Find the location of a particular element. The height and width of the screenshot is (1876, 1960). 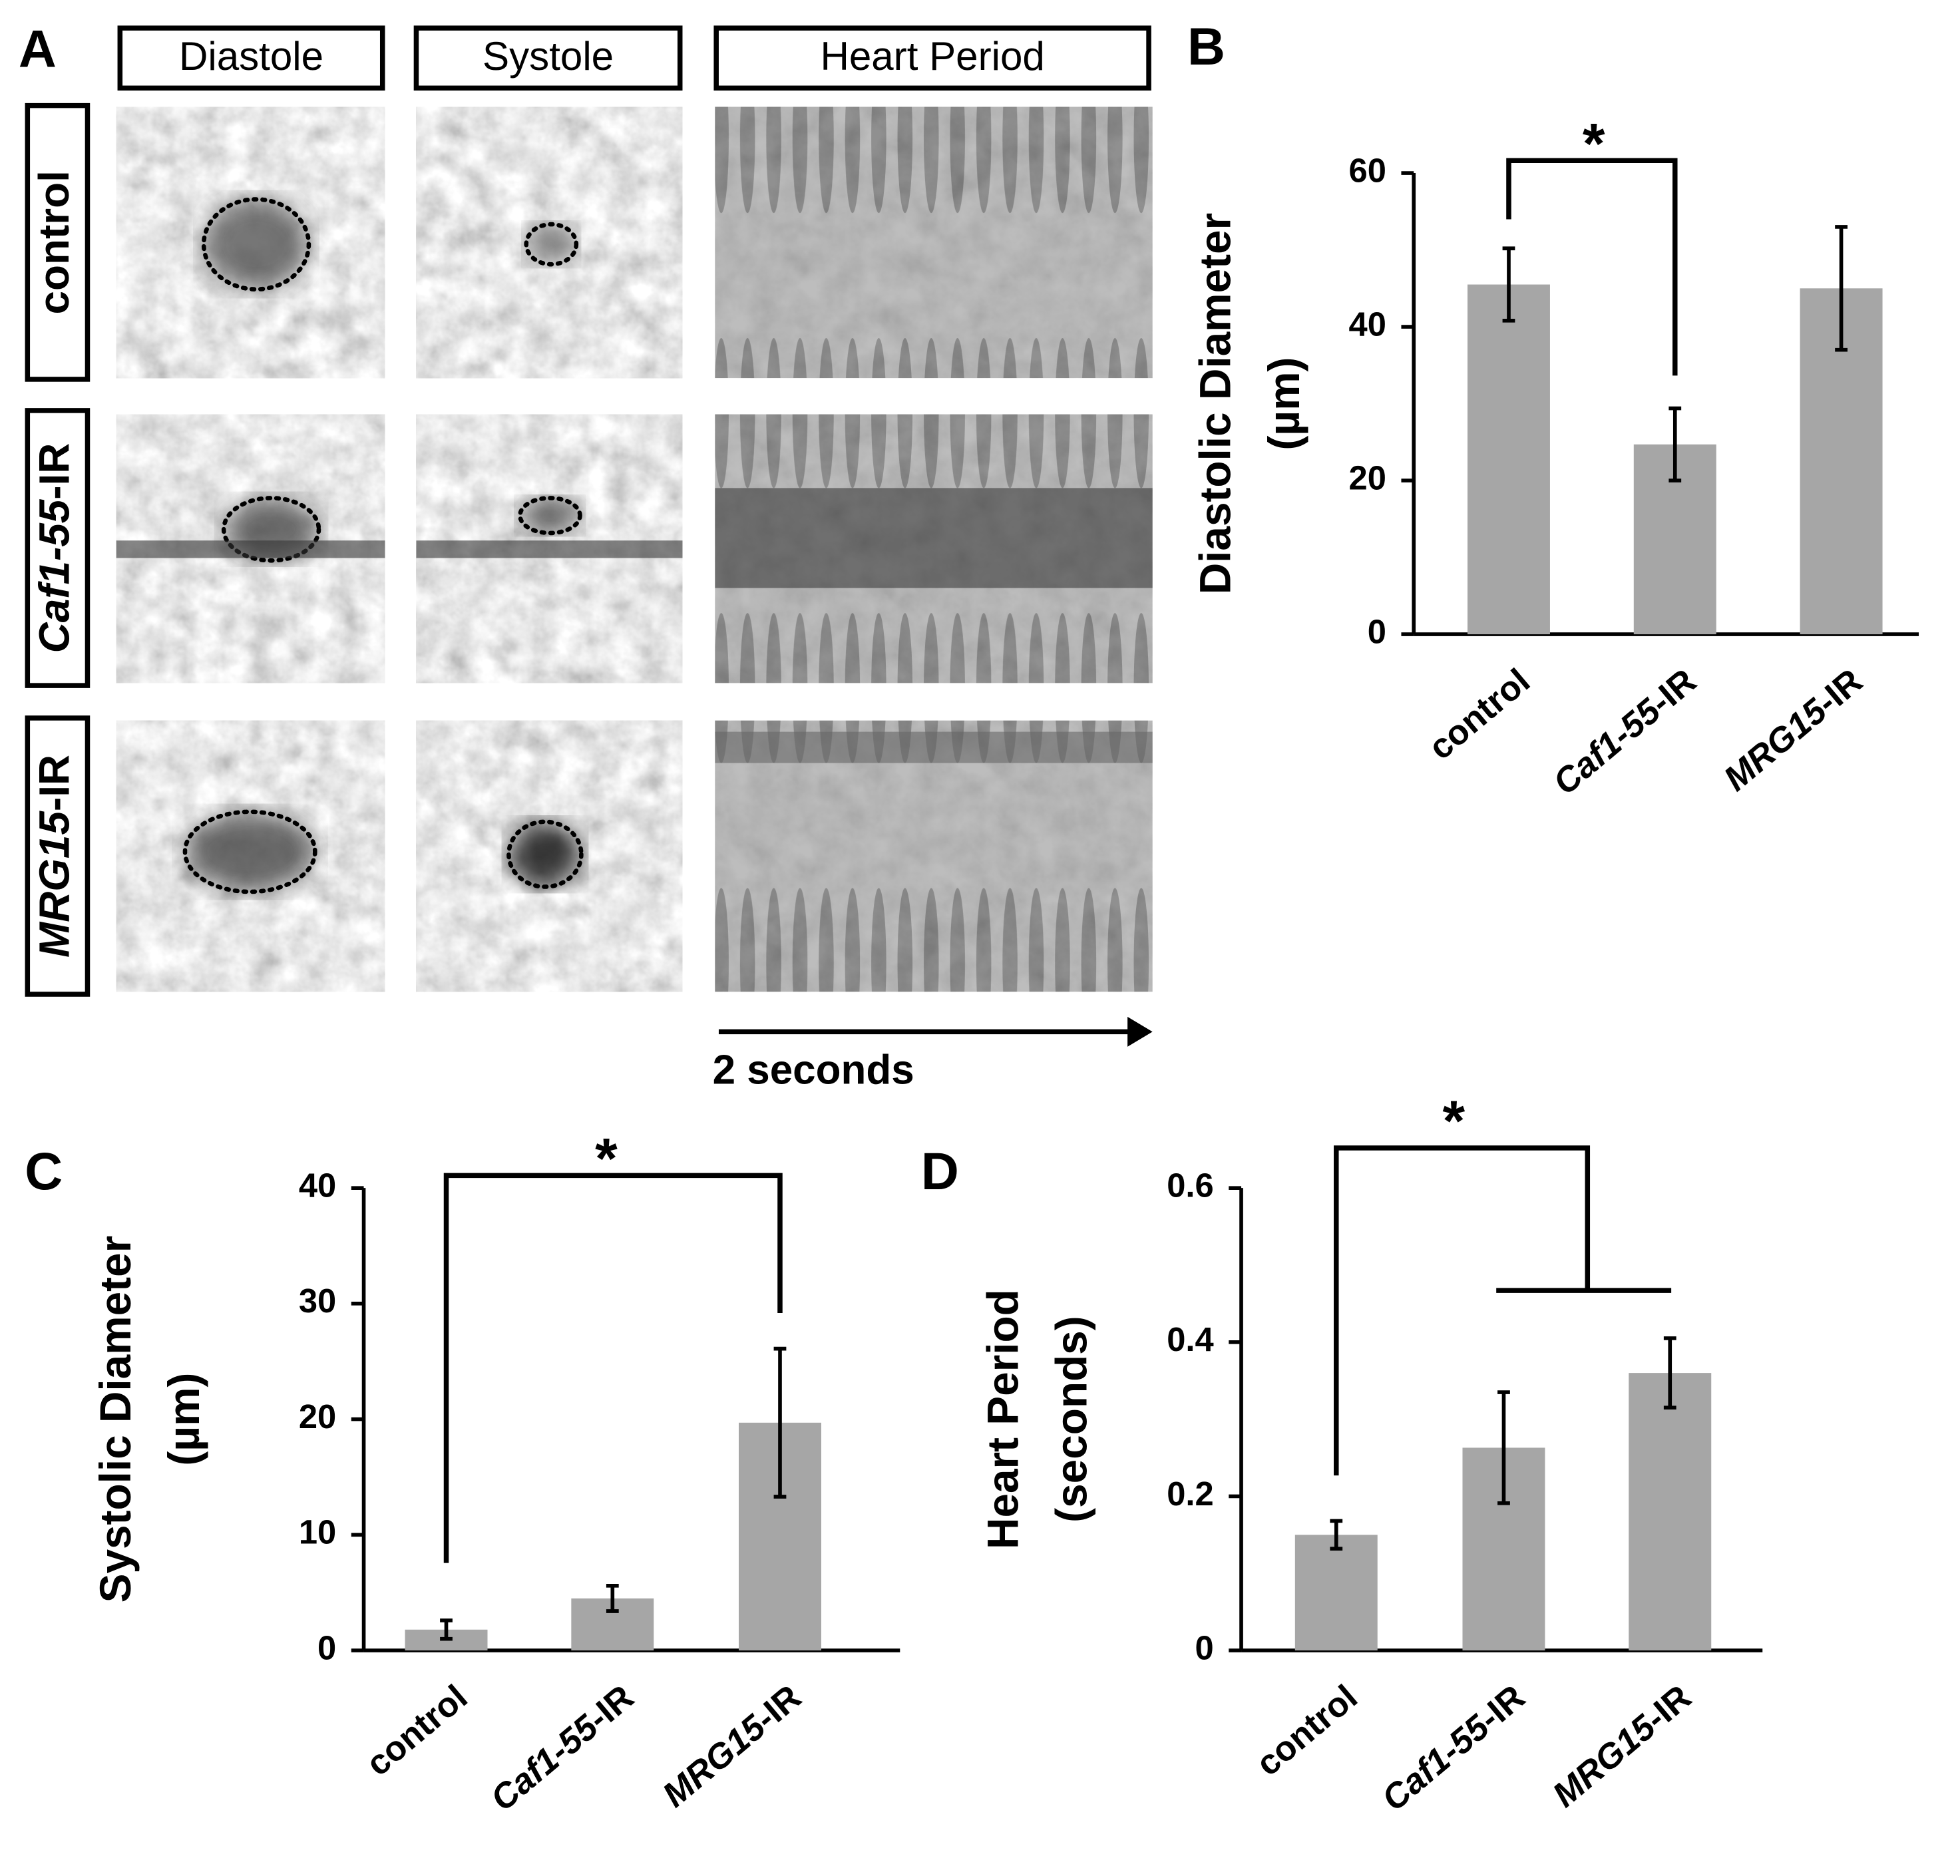

y-tick-label: 0.4 is located at coordinates (1190, 1339).